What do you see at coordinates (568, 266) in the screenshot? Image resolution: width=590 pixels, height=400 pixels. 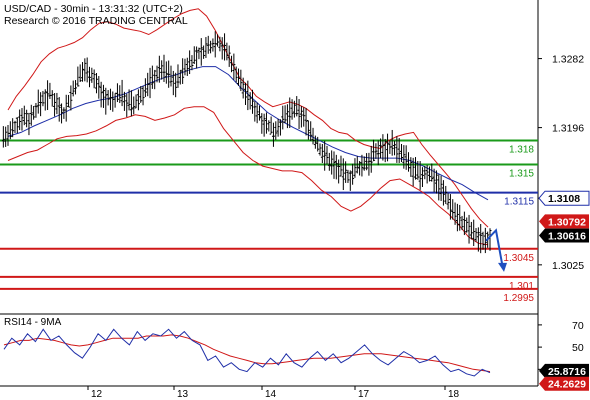 I see `y-tick-label: 1.3025` at bounding box center [568, 266].